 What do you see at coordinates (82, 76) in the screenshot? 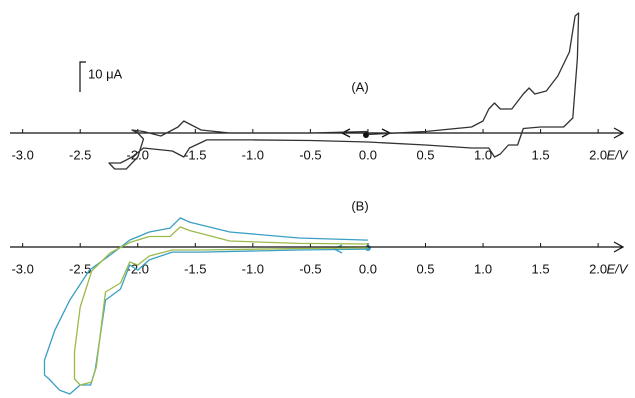
I see `scale-bar` at bounding box center [82, 76].